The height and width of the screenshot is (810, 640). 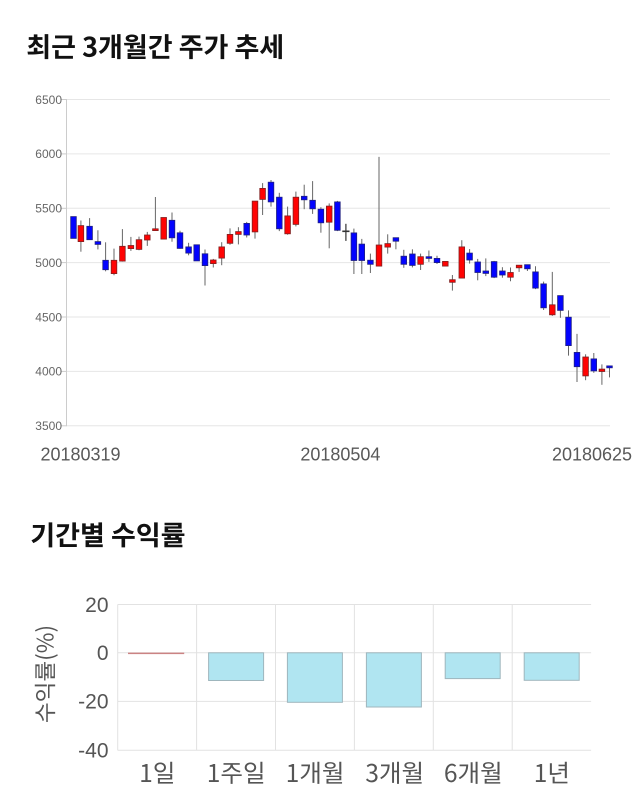 What do you see at coordinates (103, 653) in the screenshot?
I see `svg-text: 0` at bounding box center [103, 653].